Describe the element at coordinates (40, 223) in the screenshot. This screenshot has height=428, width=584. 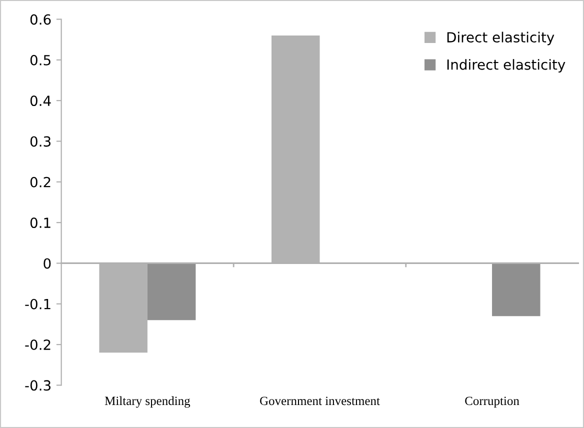
I see `y-tick-label: 0.1` at that location.